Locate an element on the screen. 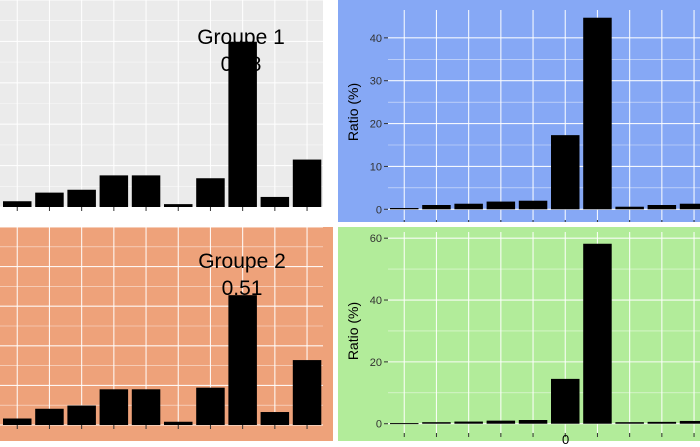 The image size is (700, 447). panel-title-groupe-1: Groupe 1 0.58 is located at coordinates (241, 51).